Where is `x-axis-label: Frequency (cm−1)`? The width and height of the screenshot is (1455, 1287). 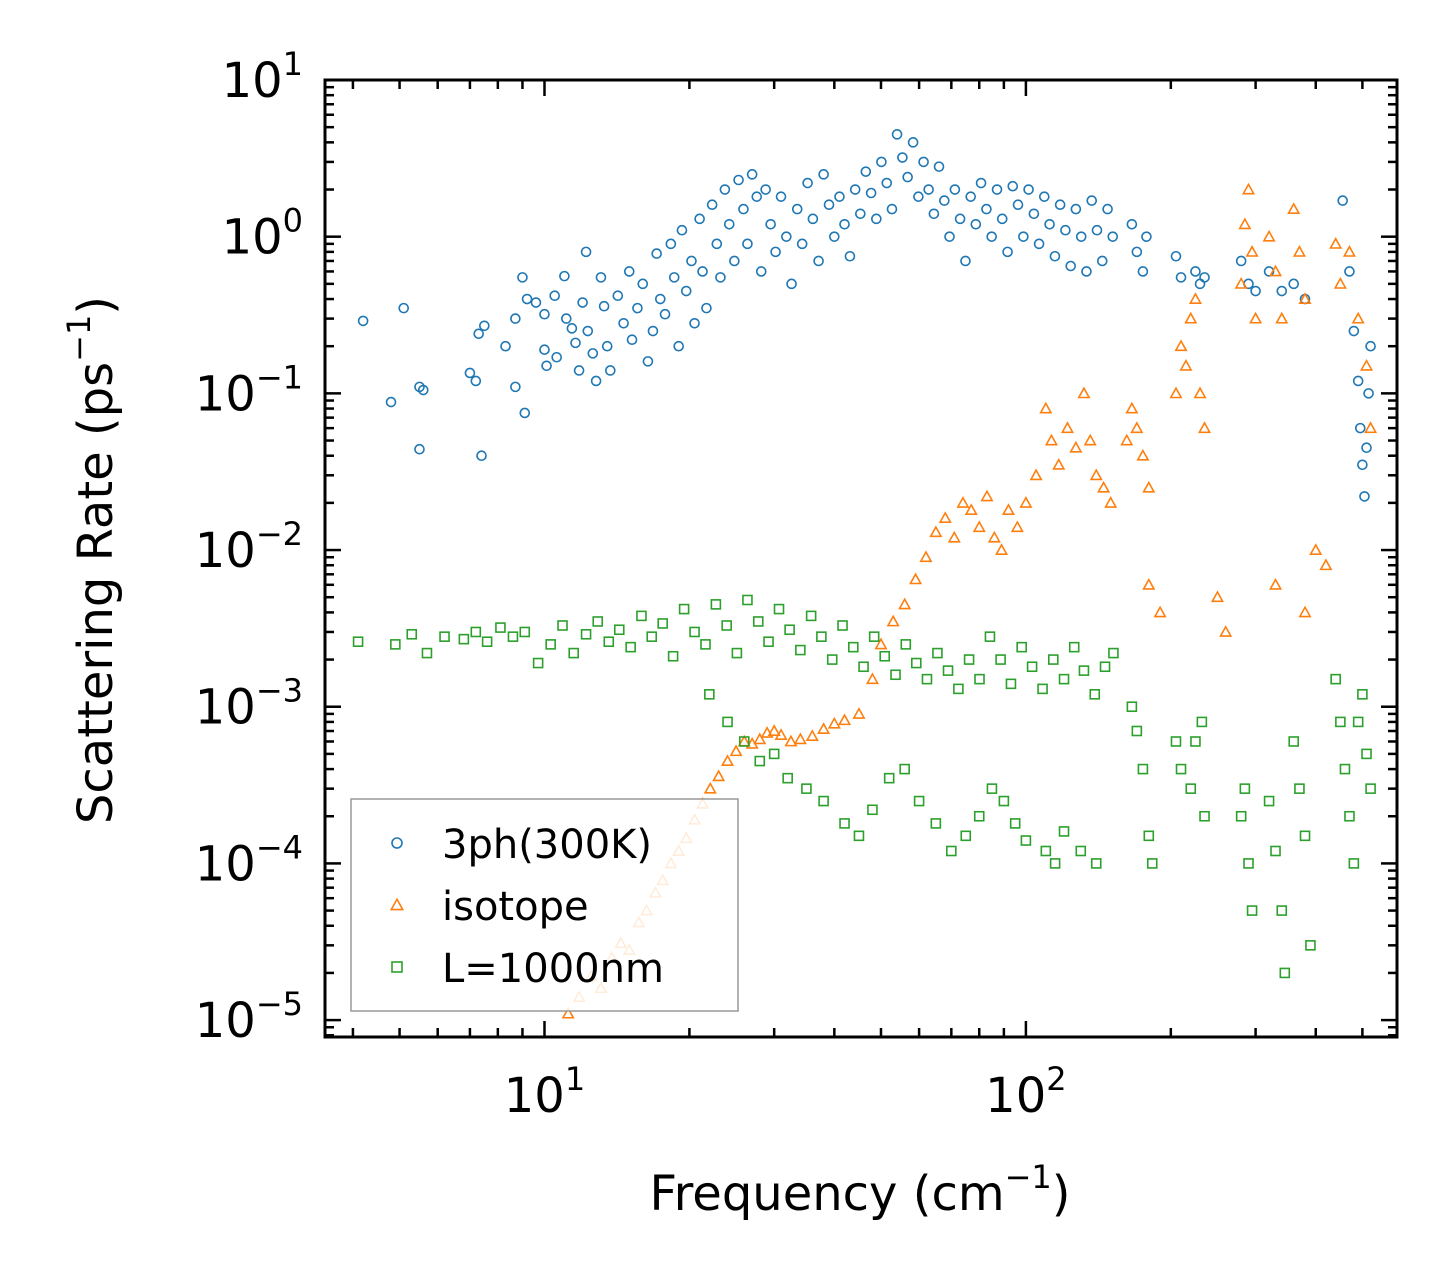 x-axis-label: Frequency (cm−1) is located at coordinates (859, 1190).